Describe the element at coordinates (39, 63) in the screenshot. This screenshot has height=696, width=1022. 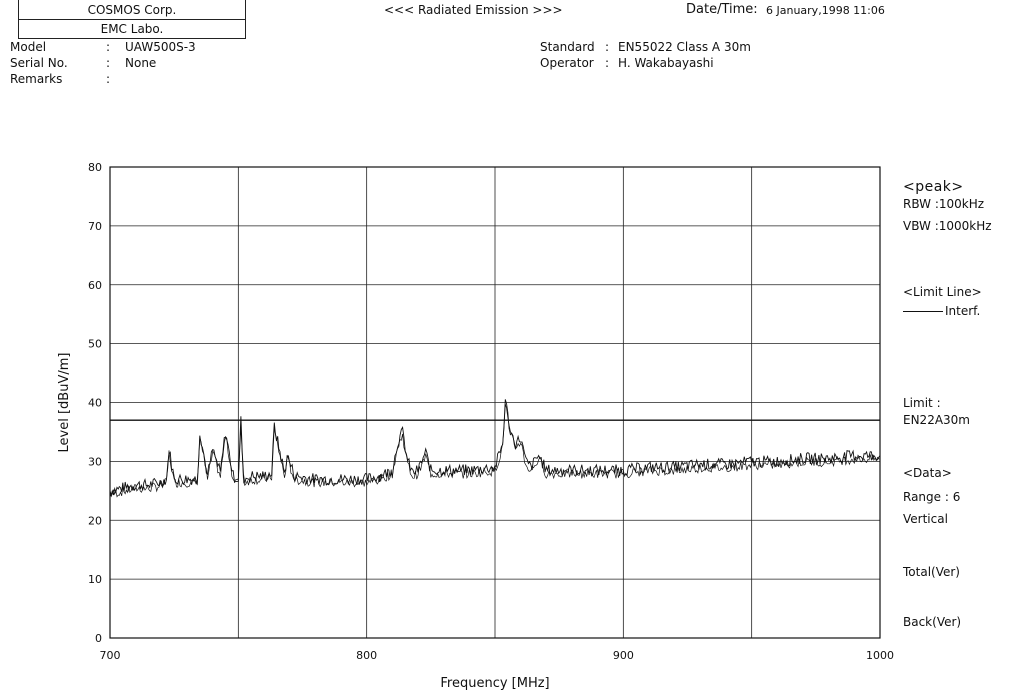
I see `serial-label: Serial No.` at that location.